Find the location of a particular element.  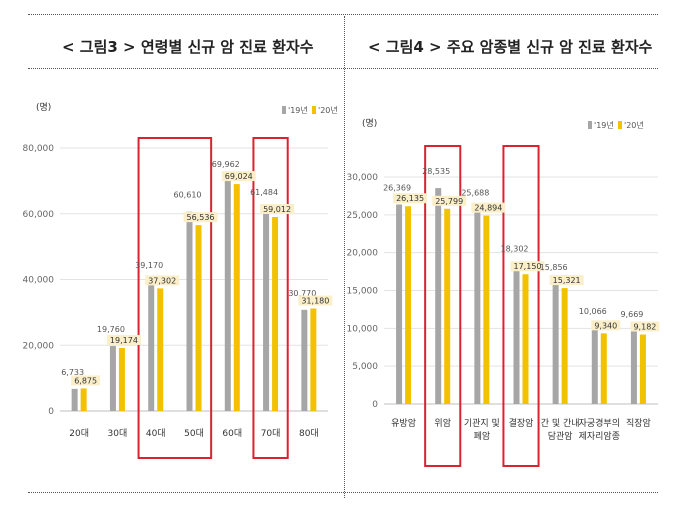

top-divider is located at coordinates (343, 14).